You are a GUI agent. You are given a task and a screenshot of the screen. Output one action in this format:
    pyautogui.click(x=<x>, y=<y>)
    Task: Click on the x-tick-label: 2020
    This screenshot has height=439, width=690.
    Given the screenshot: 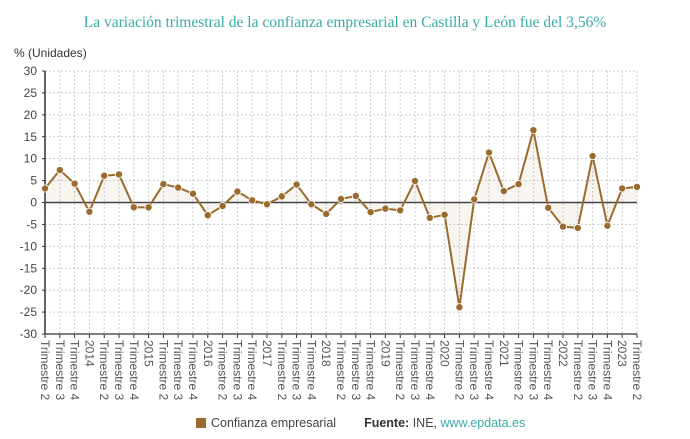 What is the action you would take?
    pyautogui.click(x=445, y=353)
    